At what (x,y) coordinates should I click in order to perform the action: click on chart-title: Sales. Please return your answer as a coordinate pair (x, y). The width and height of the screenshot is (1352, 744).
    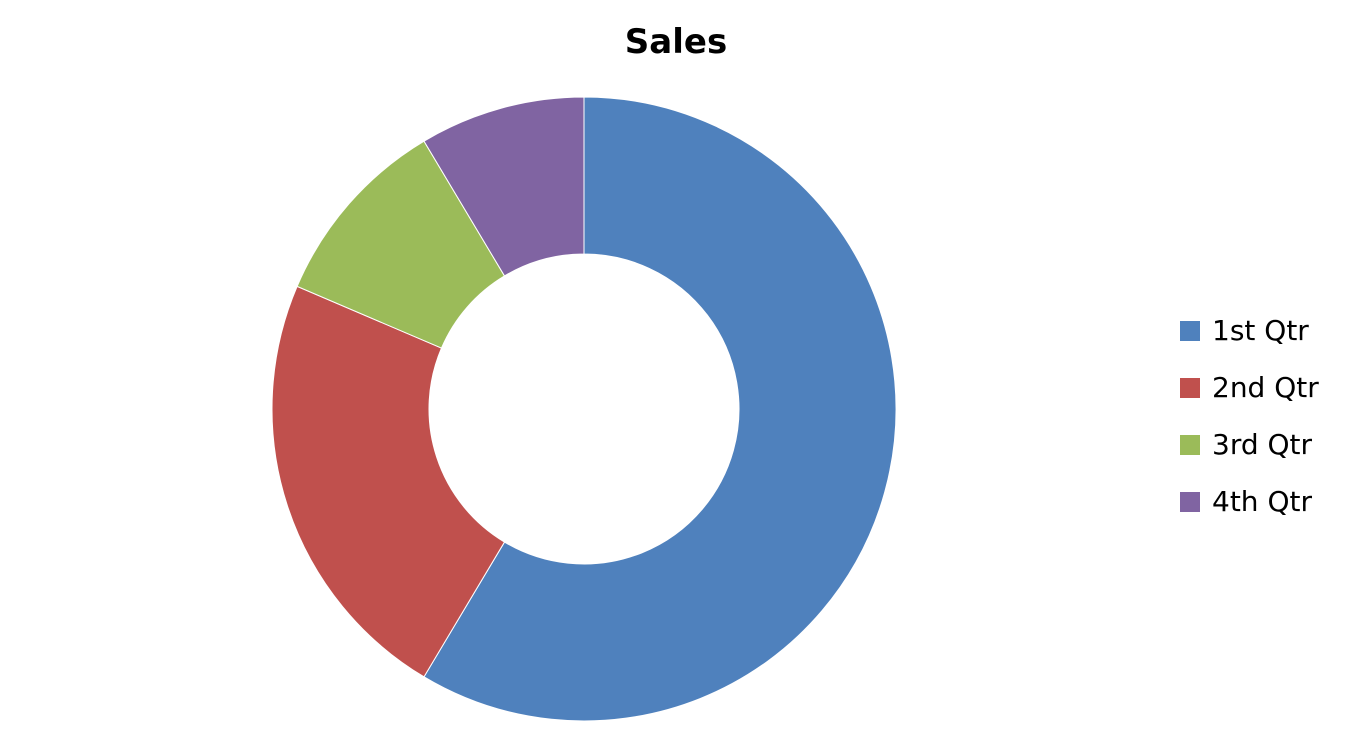
    Looking at the image, I should click on (676, 42).